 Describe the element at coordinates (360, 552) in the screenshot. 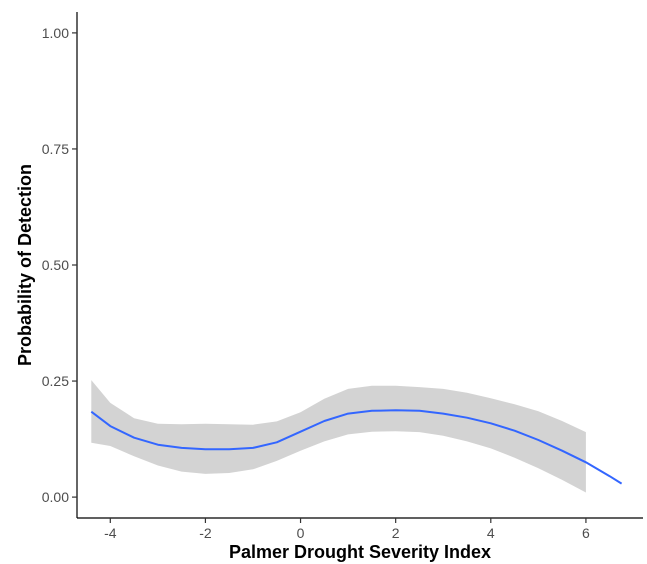

I see `x-axis-title: Palmer Drought Severity Index` at that location.